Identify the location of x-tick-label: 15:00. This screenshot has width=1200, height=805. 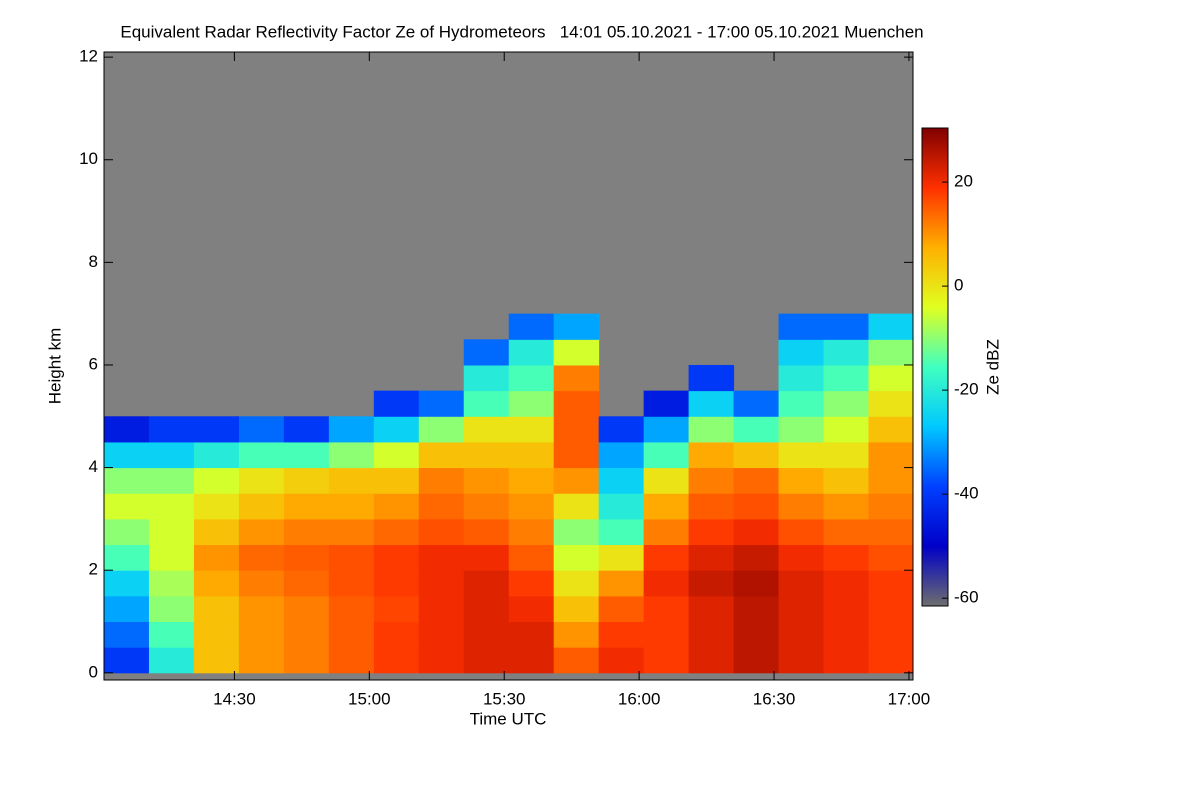
(369, 698).